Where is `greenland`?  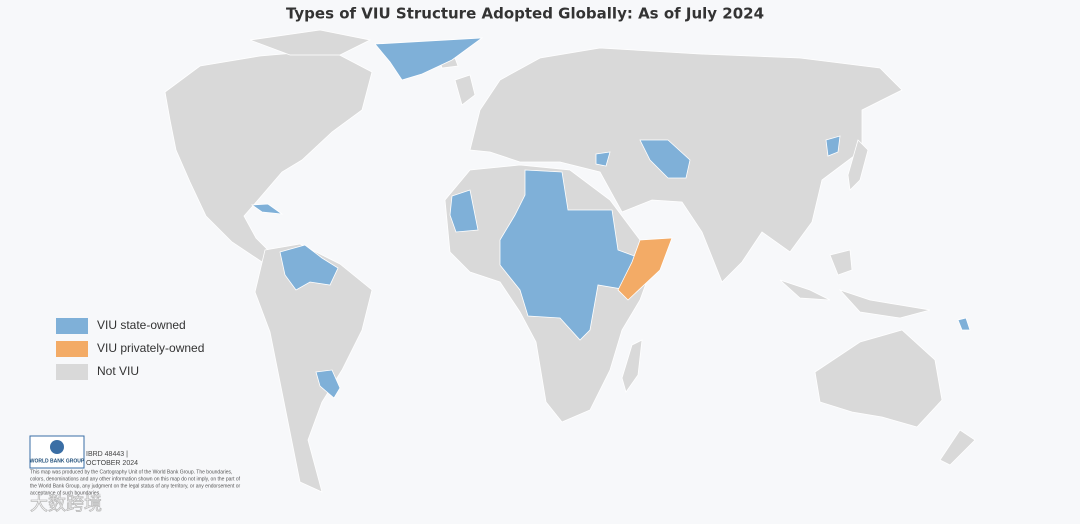 greenland is located at coordinates (429, 59).